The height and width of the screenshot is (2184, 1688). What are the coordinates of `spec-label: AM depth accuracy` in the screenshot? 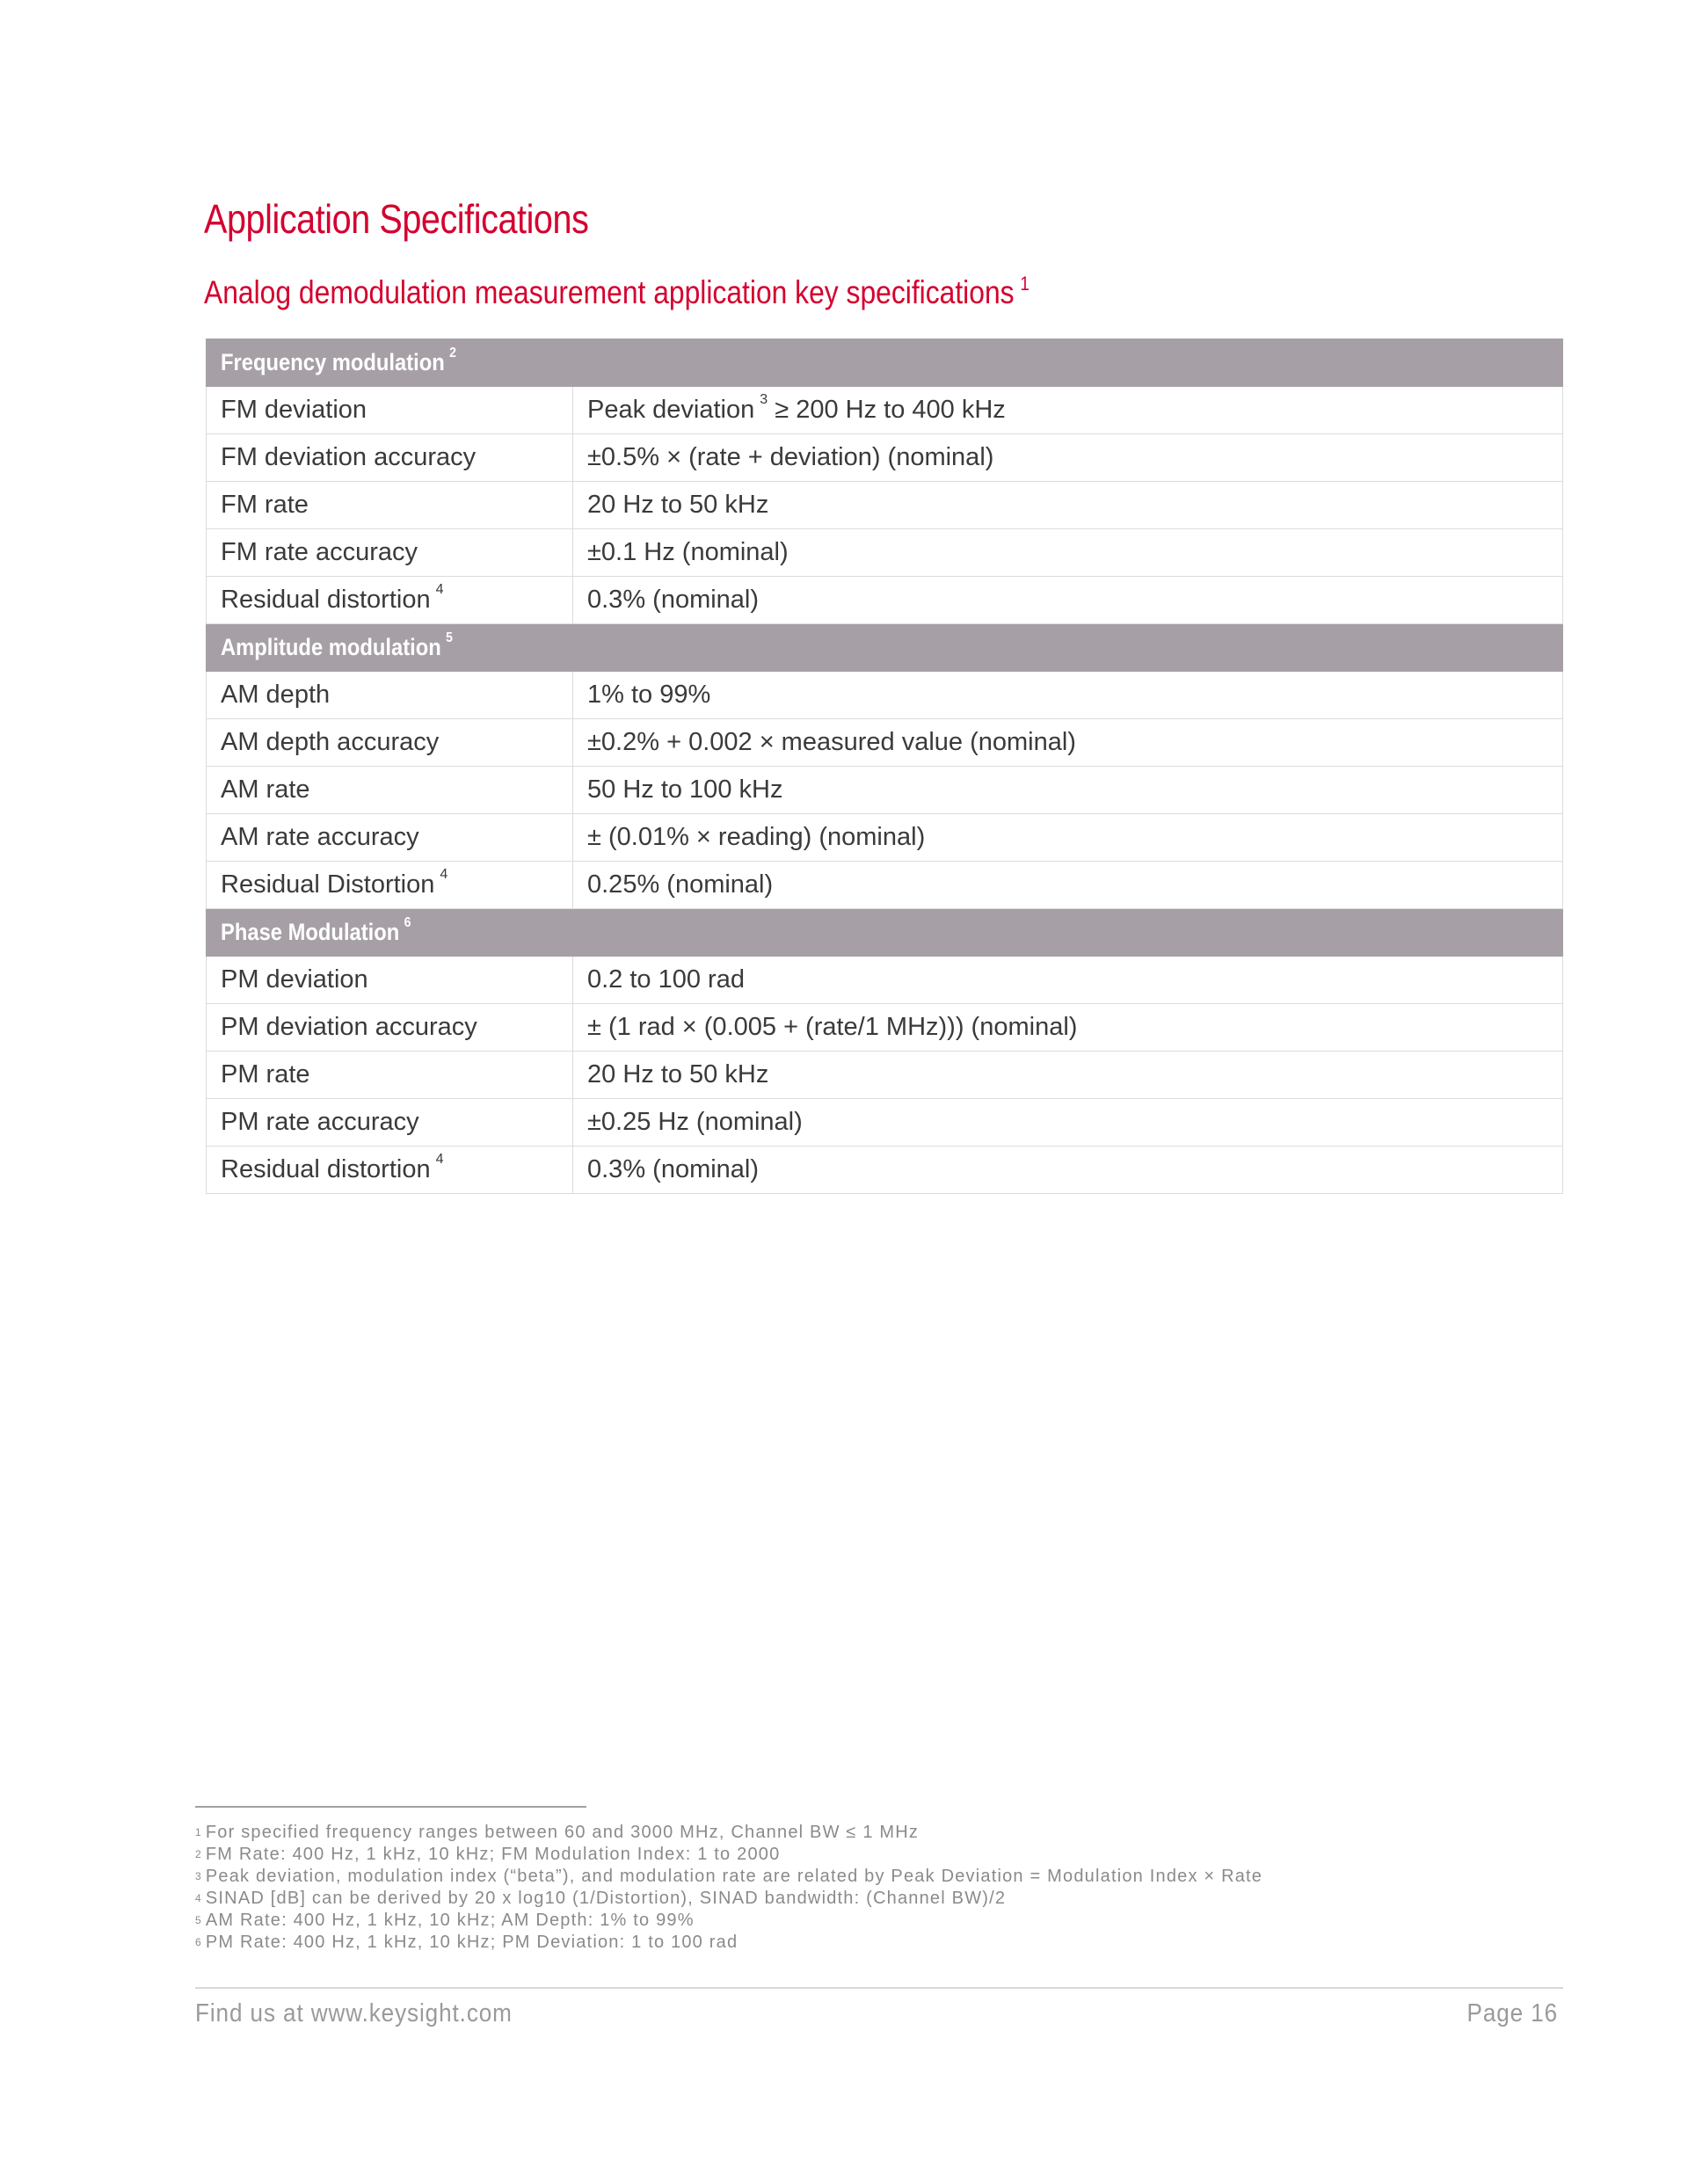 It's located at (389, 742).